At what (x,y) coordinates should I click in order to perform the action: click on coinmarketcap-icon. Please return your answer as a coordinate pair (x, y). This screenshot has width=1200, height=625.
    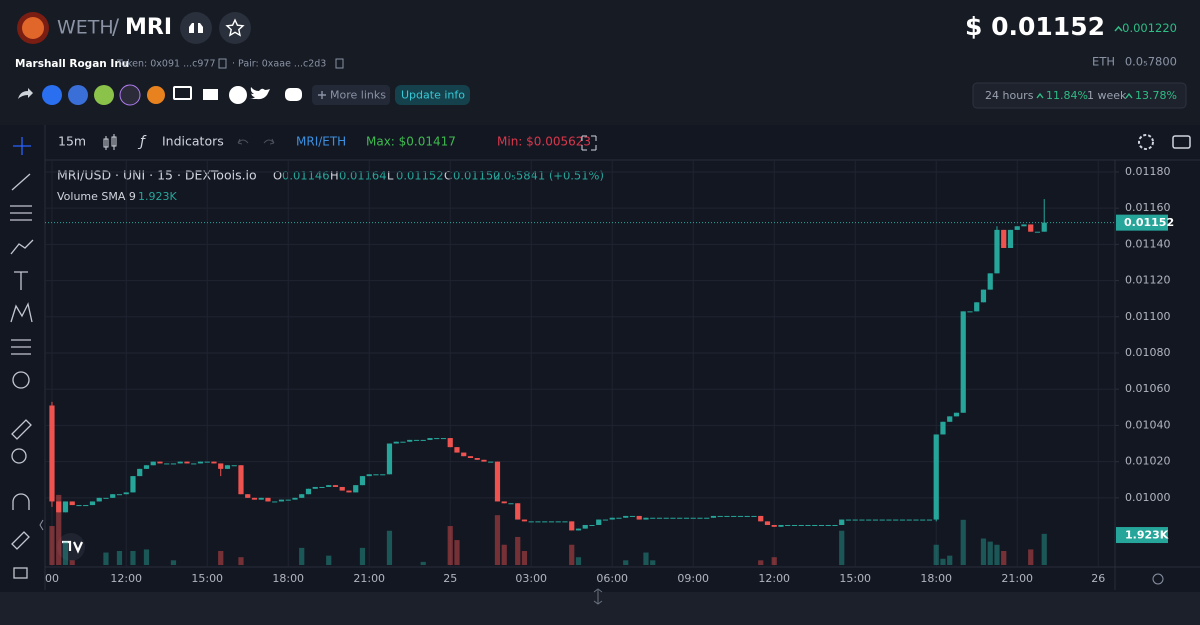
    Looking at the image, I should click on (52, 95).